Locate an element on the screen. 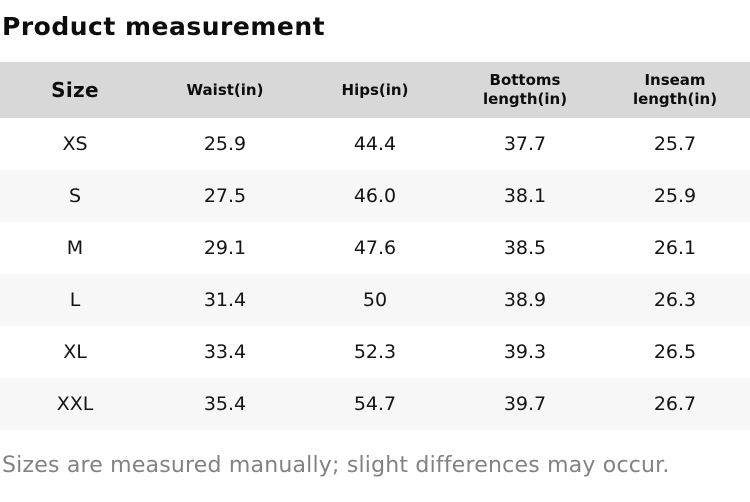 This screenshot has height=502, width=750. cell-size: S is located at coordinates (75, 196).